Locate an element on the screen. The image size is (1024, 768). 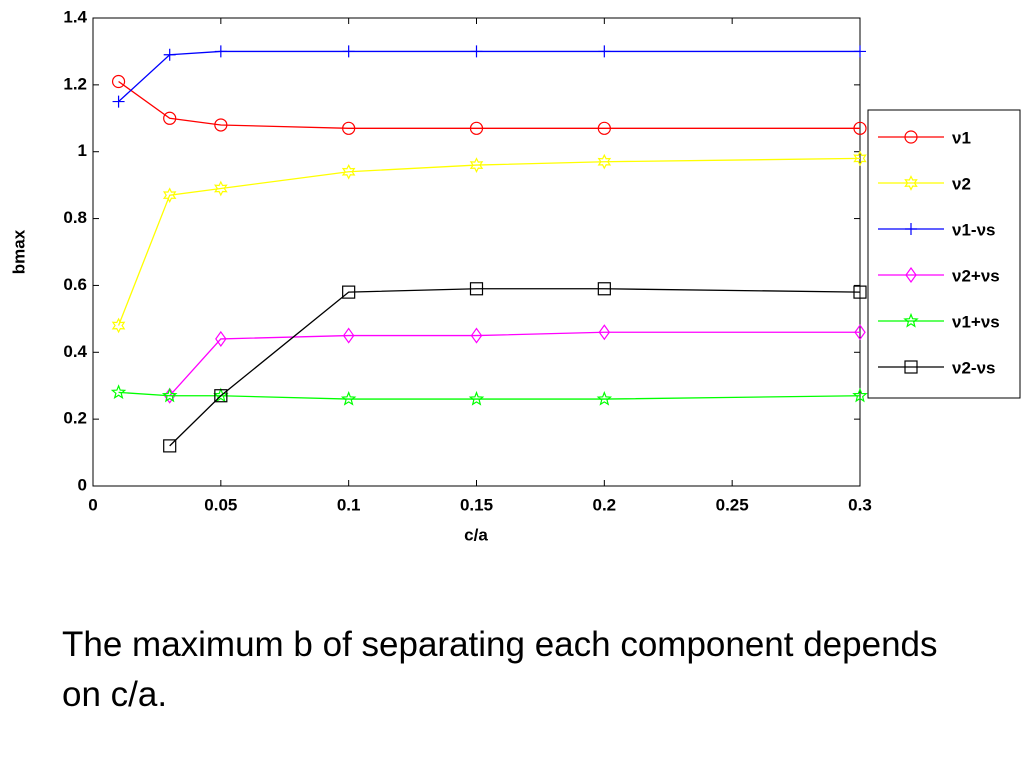
x-axis-label: c/a is located at coordinates (476, 534).